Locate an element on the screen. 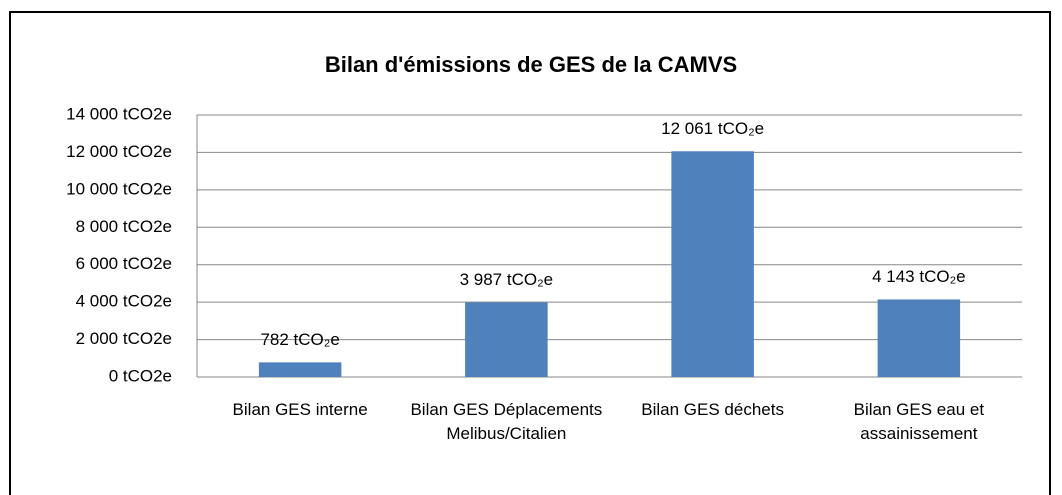 Image resolution: width=1062 pixels, height=495 pixels. y-tick-label: 10 000 tCO2e is located at coordinates (119, 188).